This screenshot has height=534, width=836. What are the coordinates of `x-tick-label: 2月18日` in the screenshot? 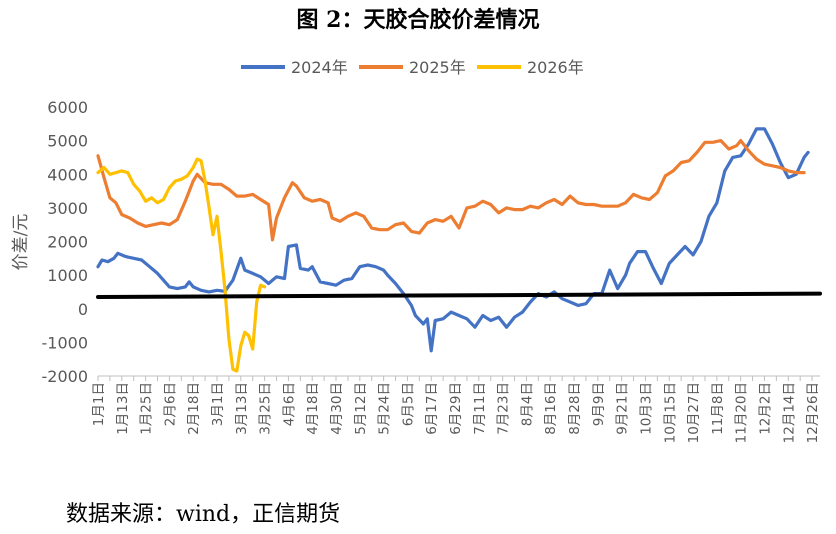 It's located at (194, 408).